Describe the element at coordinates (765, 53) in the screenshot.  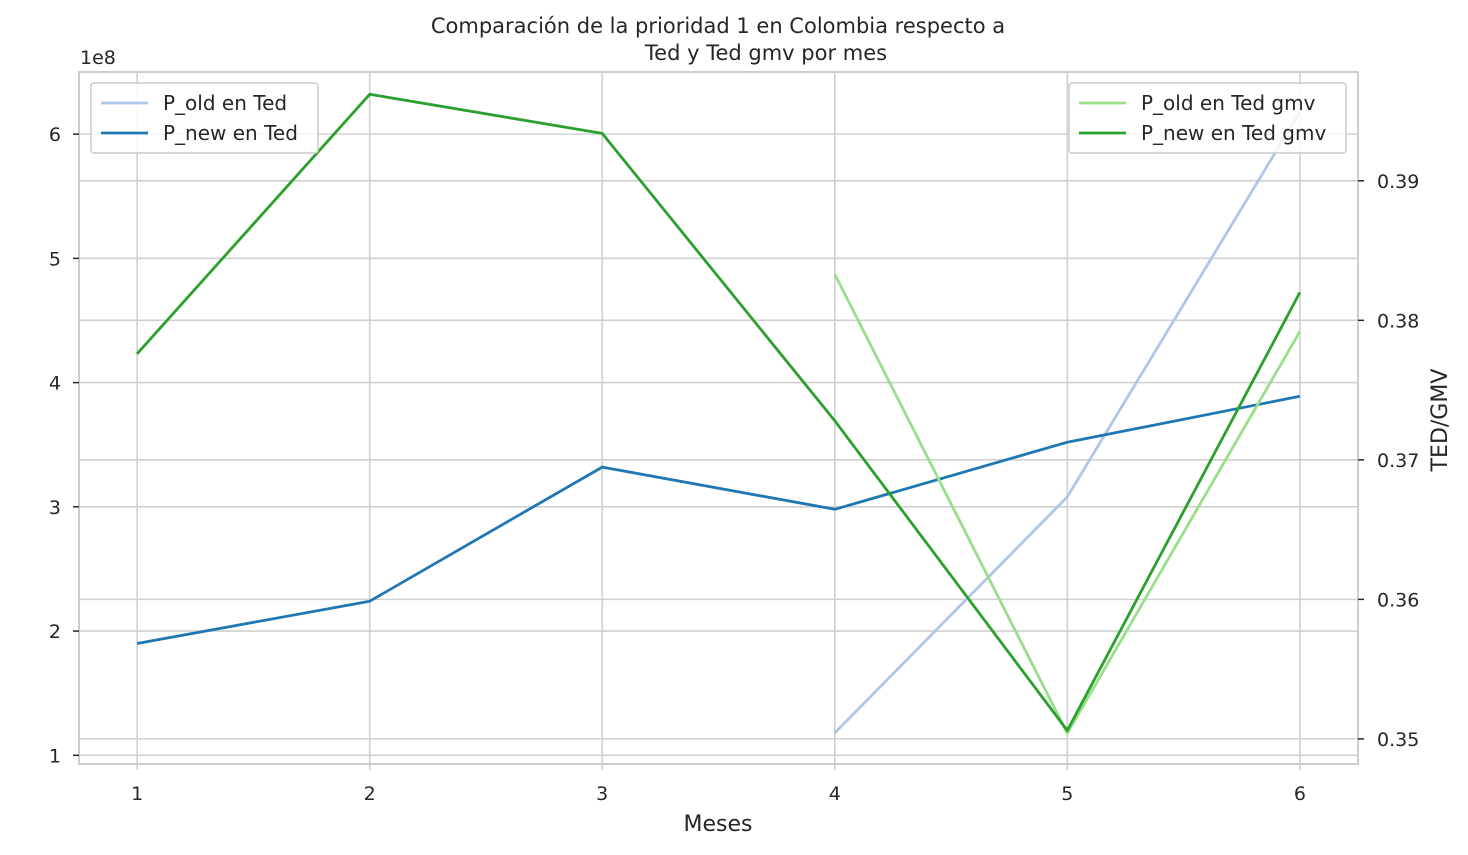
I see `chart-title-line-2: Ted y Ted gmv por mes` at that location.